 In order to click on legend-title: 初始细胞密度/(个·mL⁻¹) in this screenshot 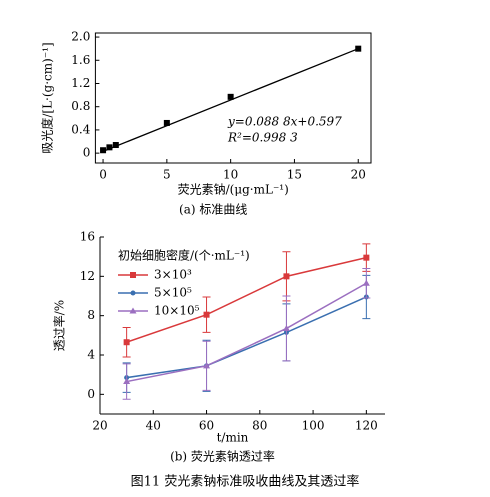, I will do `click(184, 255)`.